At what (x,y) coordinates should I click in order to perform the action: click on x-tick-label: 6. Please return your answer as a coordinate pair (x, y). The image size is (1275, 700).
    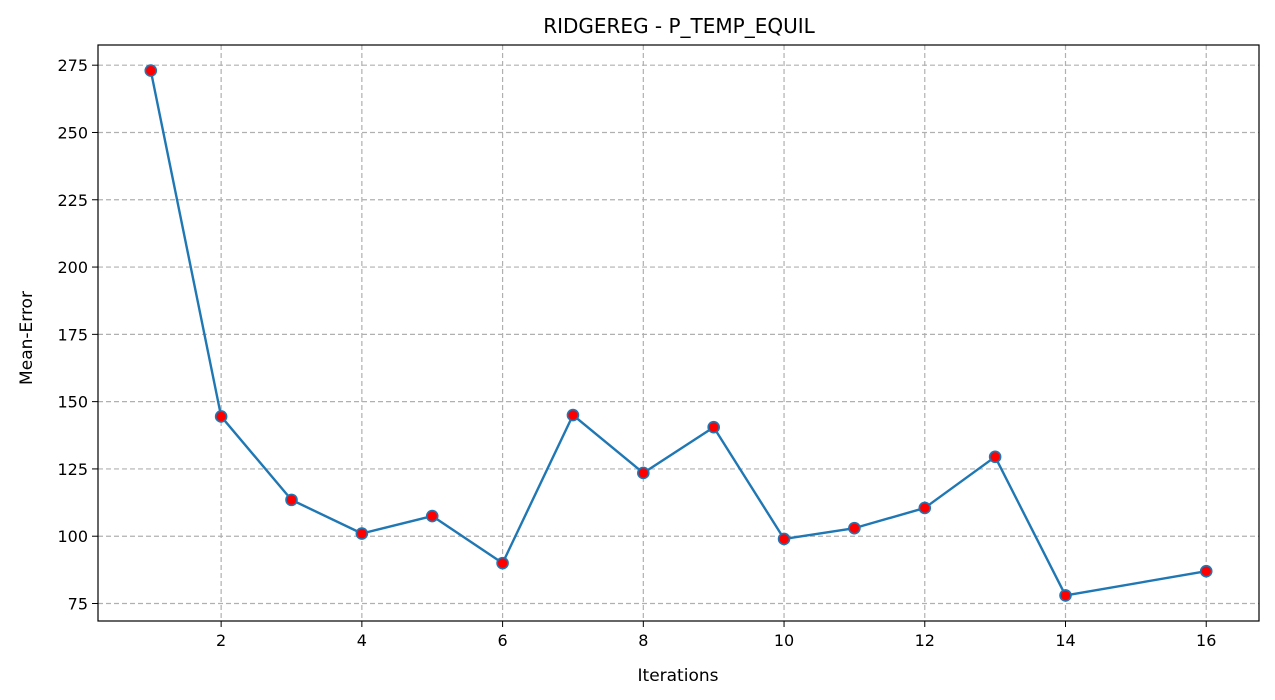
    Looking at the image, I should click on (502, 640).